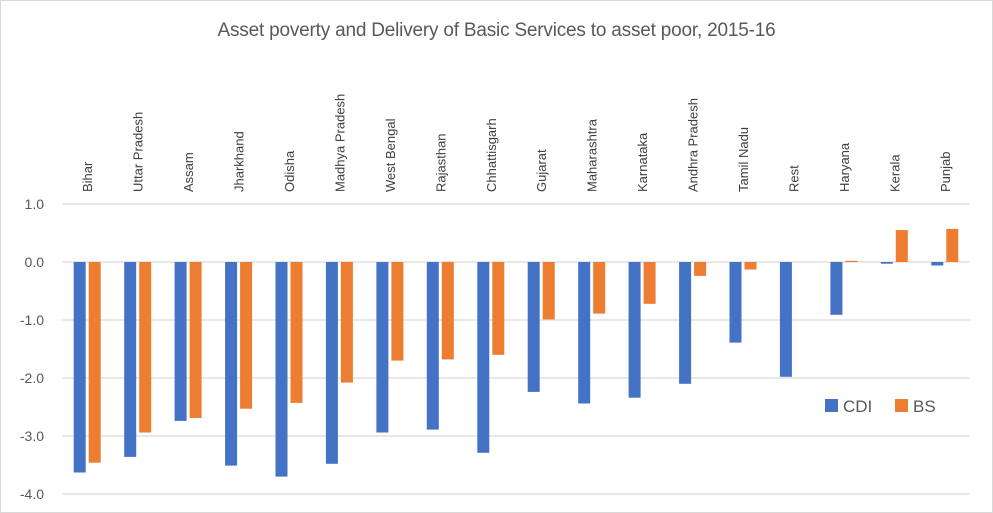 This screenshot has width=993, height=513. What do you see at coordinates (32, 349) in the screenshot?
I see `y-axis-ticks: 1.0 0.0 -1.0 -2.0 -3.0 -4.0` at bounding box center [32, 349].